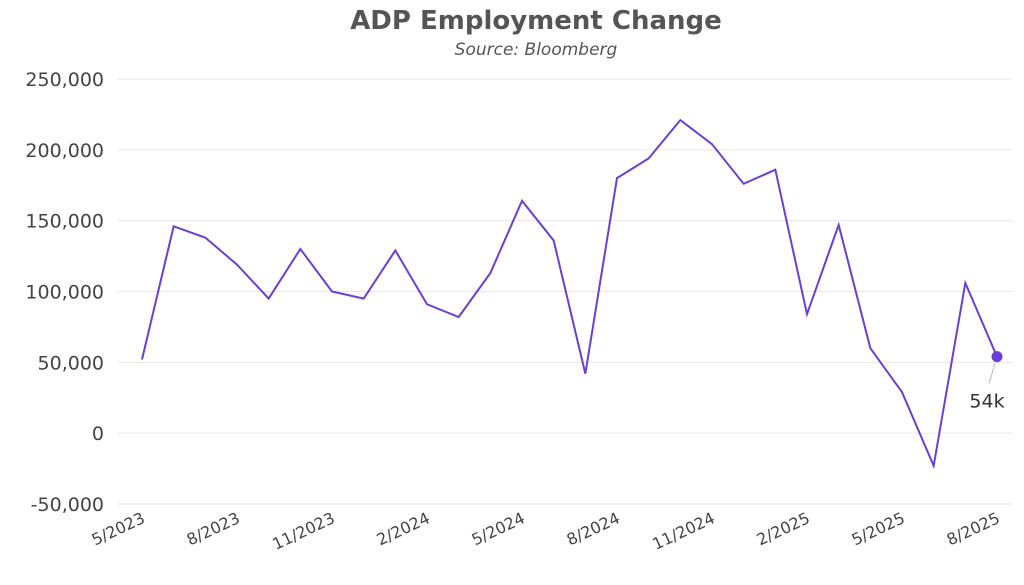  I want to click on chart-title: ADP Employment Change, so click(536, 21).